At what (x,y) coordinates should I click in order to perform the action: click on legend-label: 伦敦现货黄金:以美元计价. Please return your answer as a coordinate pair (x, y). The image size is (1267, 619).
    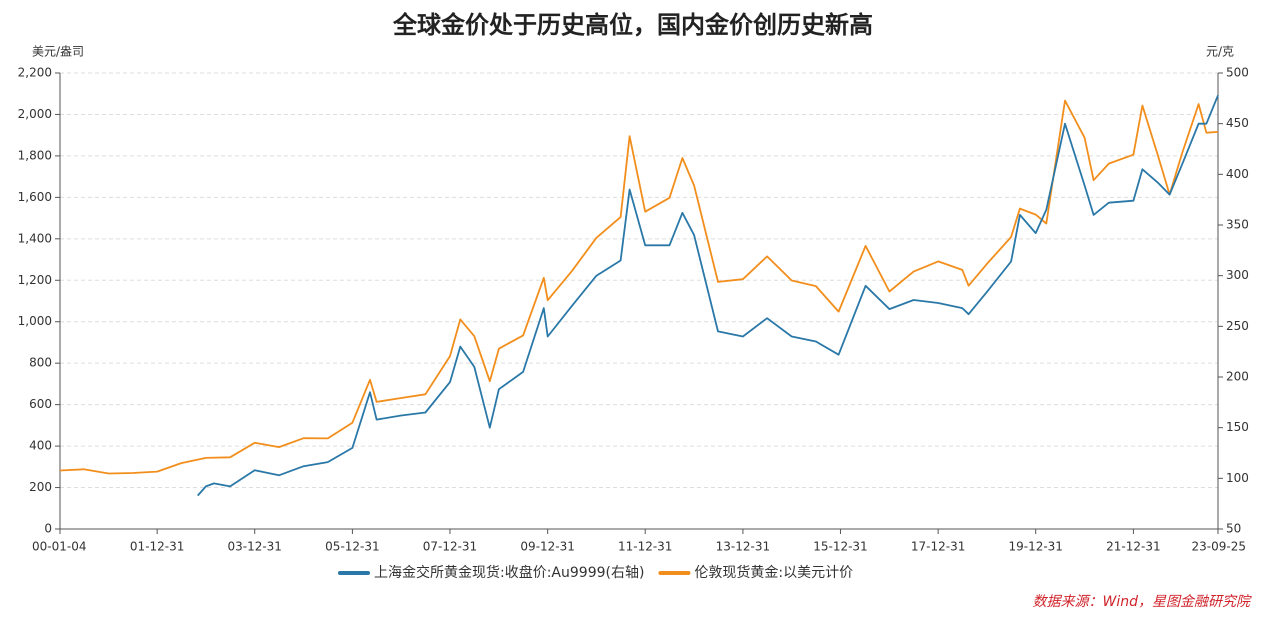
    Looking at the image, I should click on (773, 572).